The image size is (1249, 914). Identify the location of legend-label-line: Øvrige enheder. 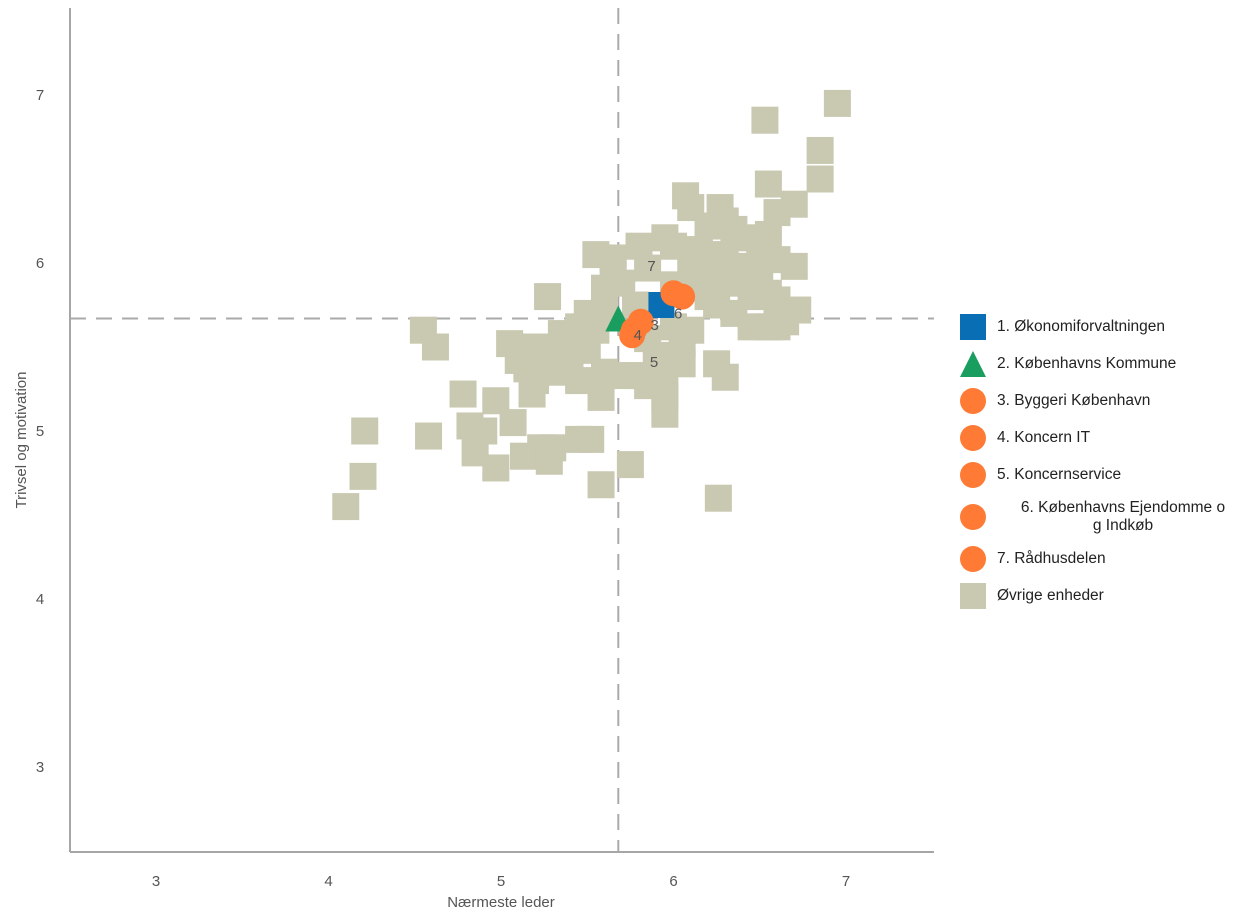
(1050, 595).